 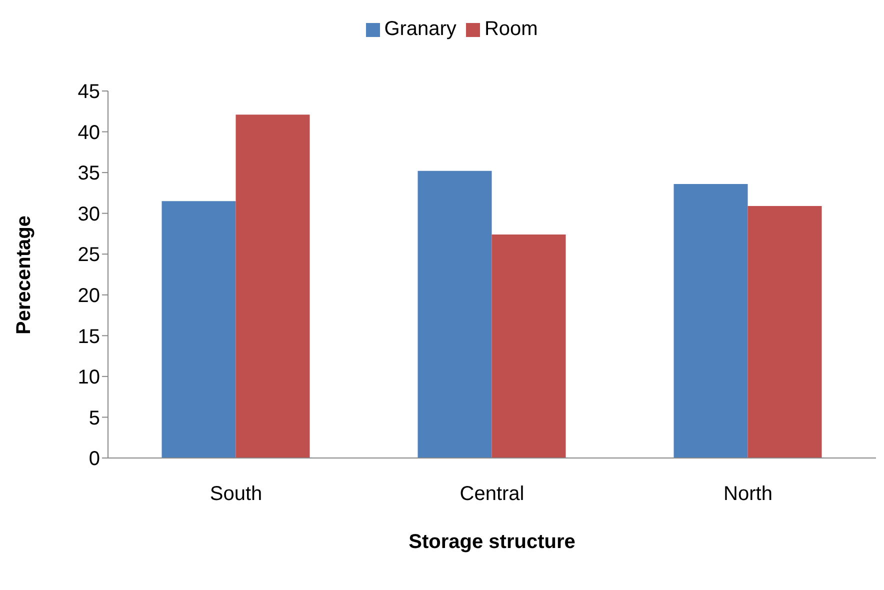 I want to click on y-tick-label: 20, so click(x=89, y=295).